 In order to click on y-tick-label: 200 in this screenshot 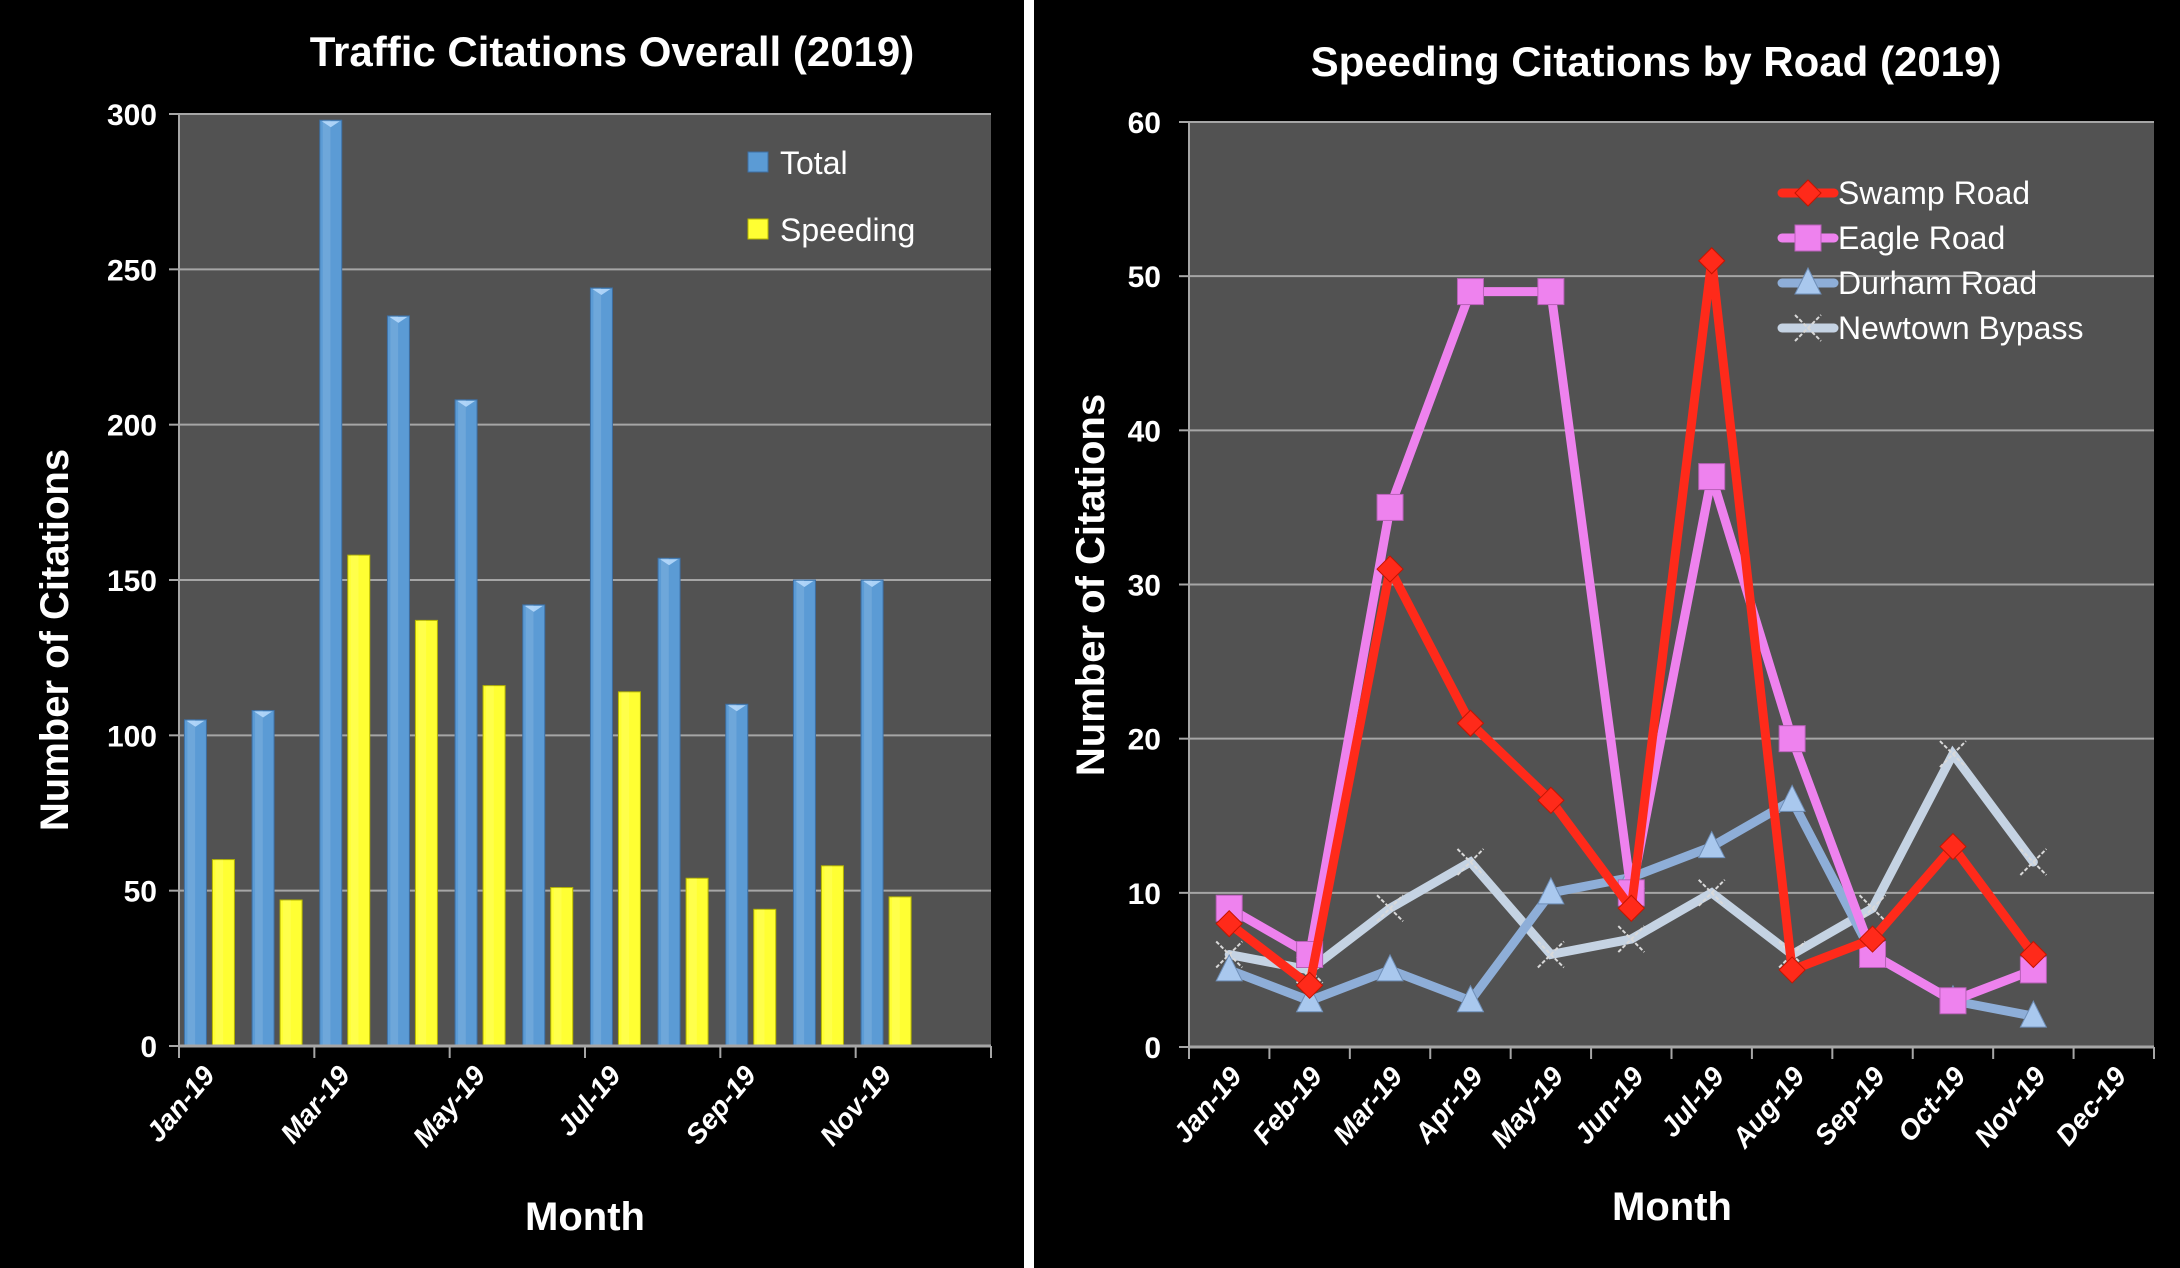, I will do `click(132, 426)`.